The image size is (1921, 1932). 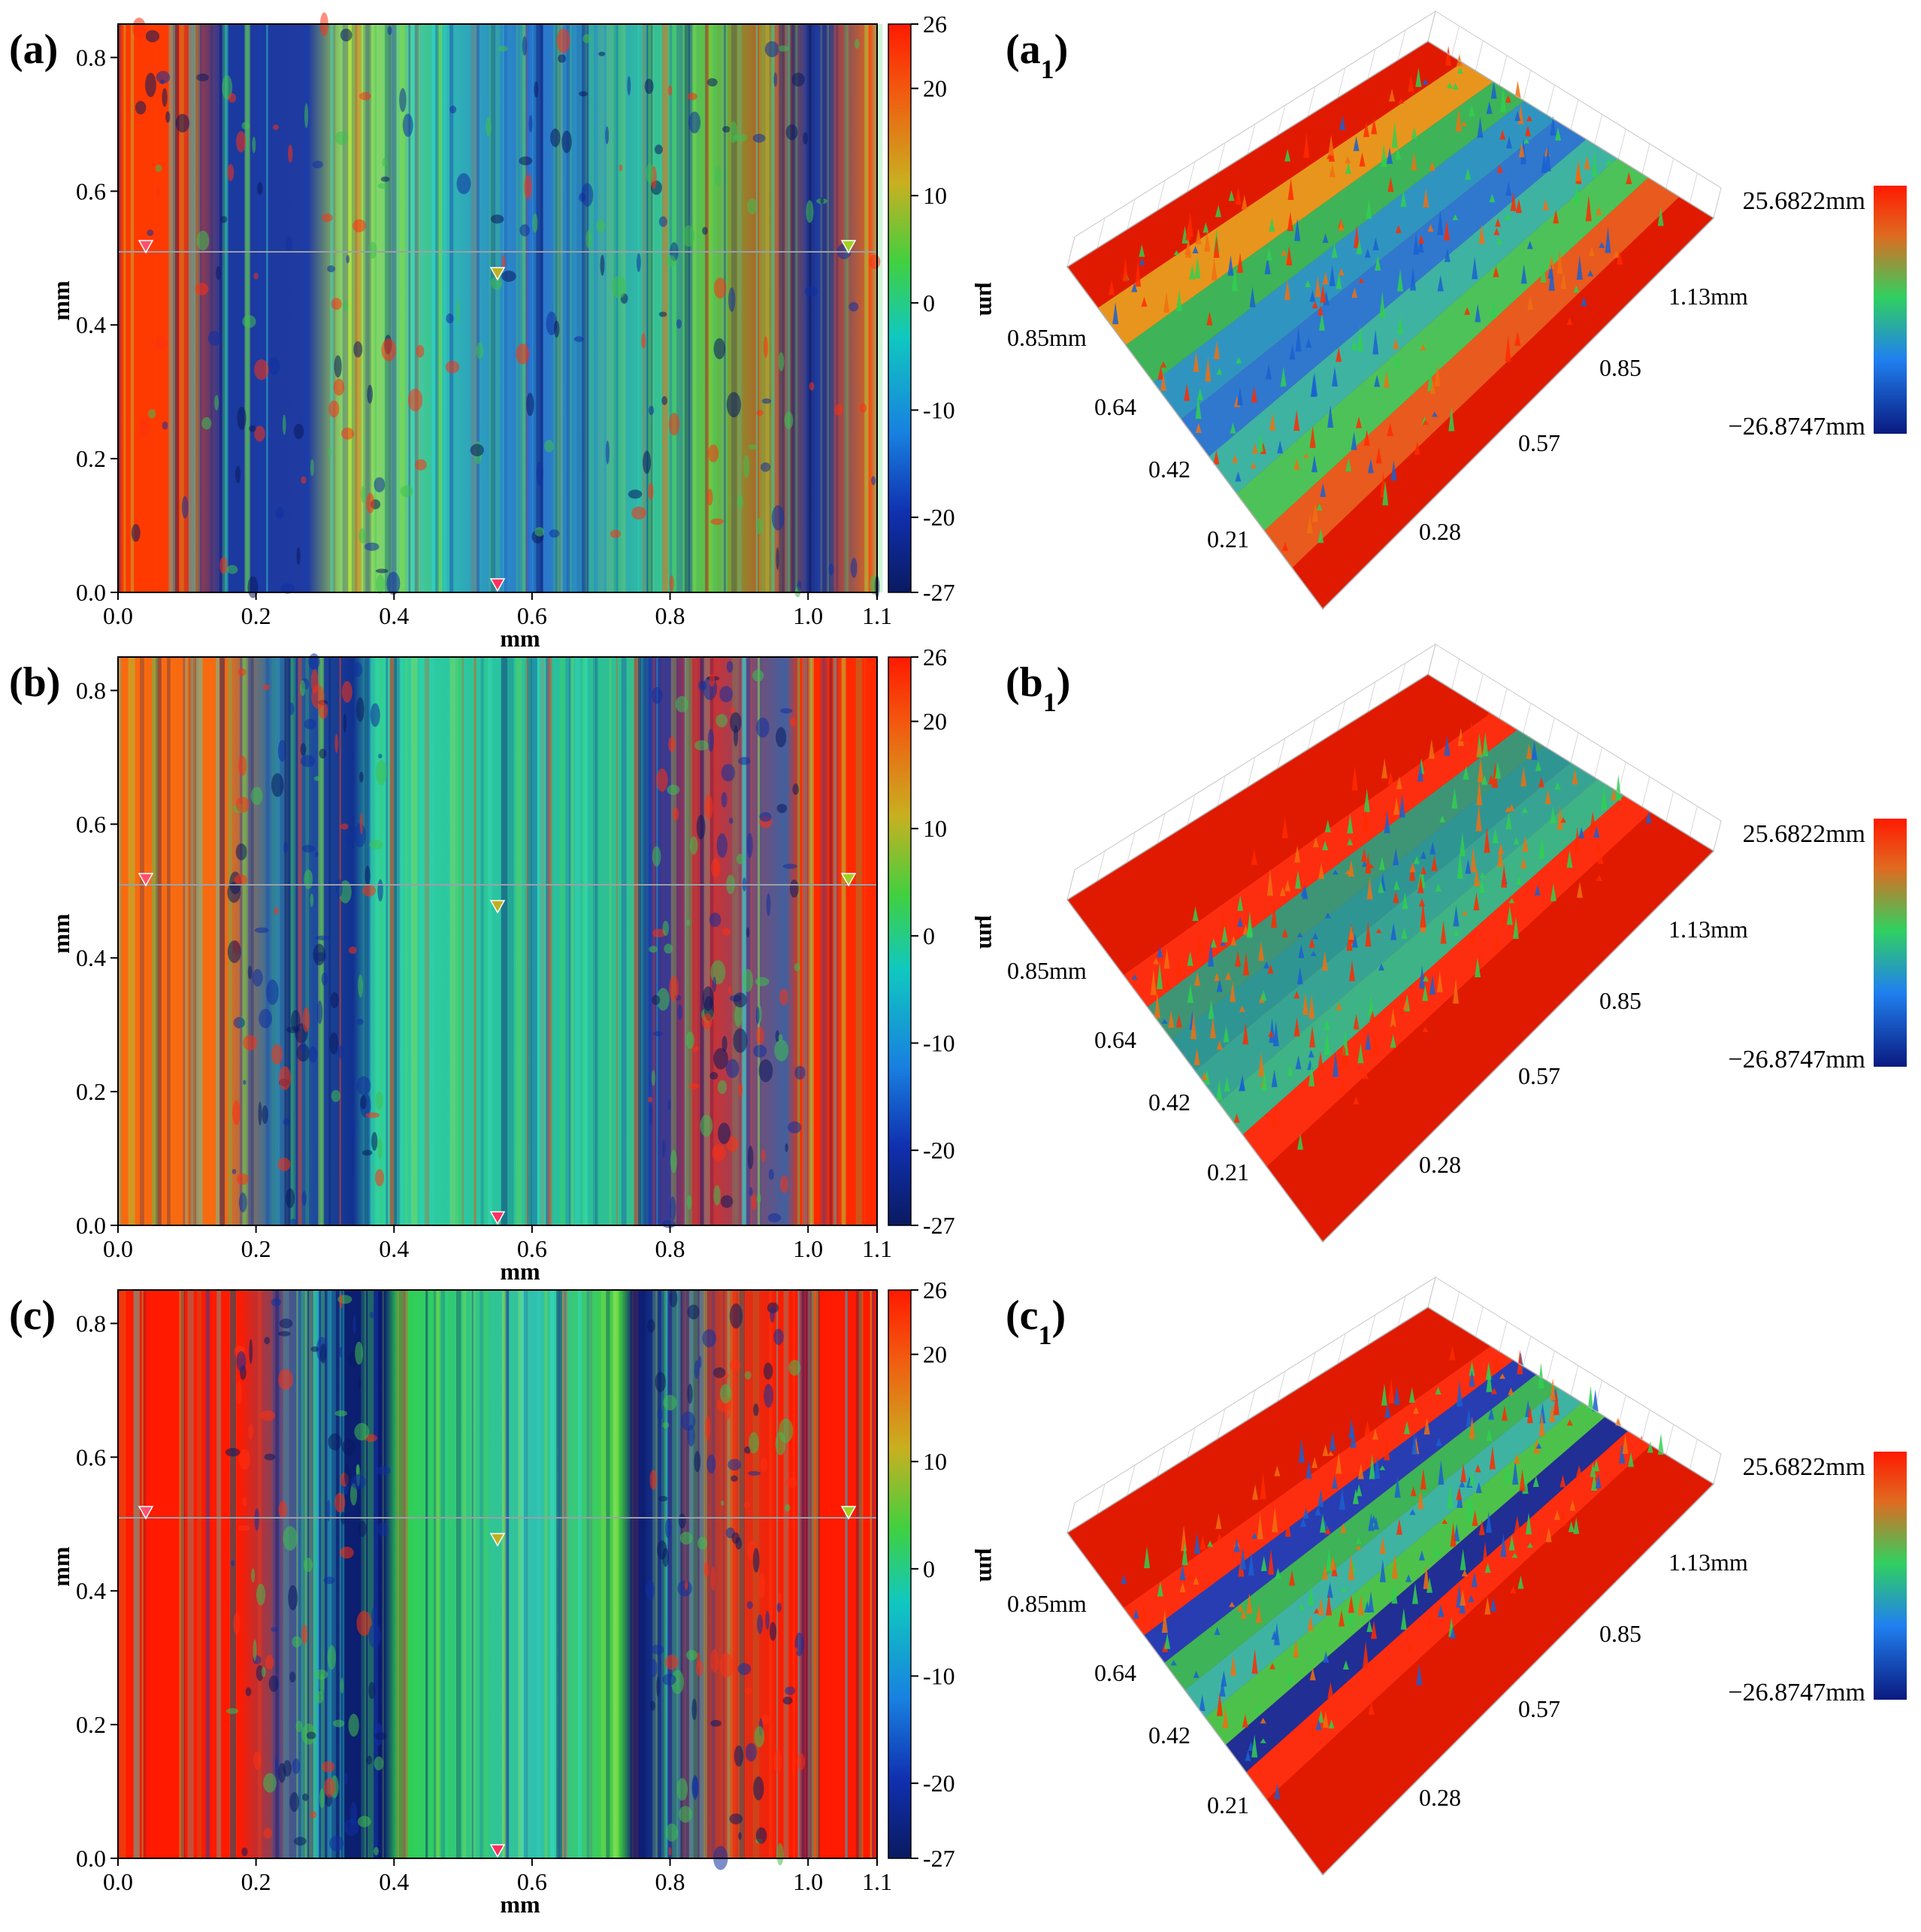 What do you see at coordinates (1036, 1321) in the screenshot?
I see `panel-3d-label: (c1)` at bounding box center [1036, 1321].